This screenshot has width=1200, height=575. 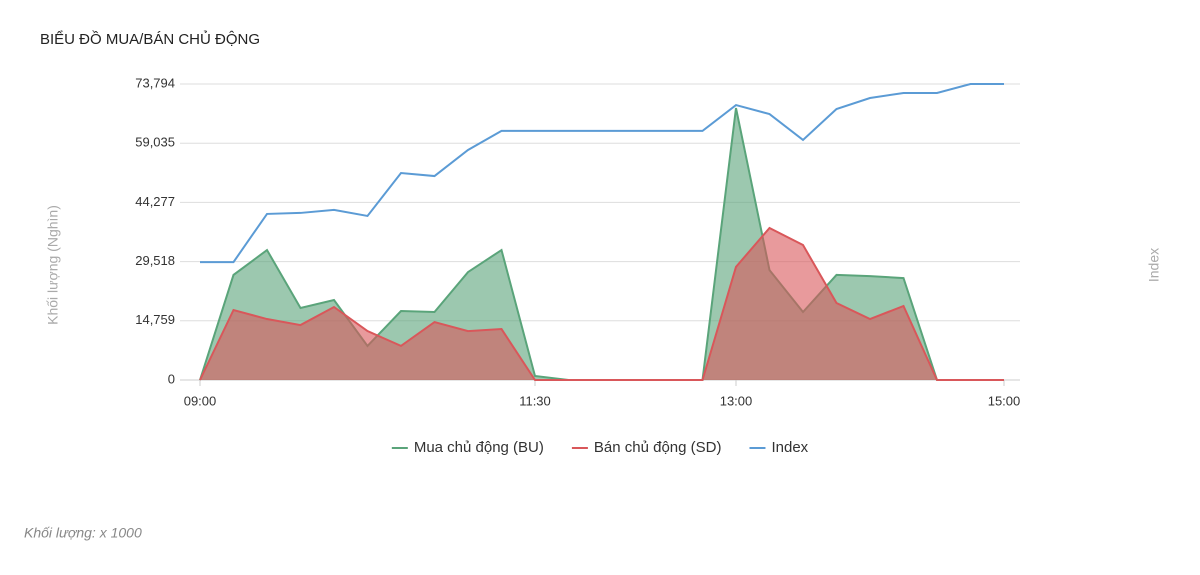 I want to click on legend-item: Bán chủ động (SD), so click(x=646, y=447).